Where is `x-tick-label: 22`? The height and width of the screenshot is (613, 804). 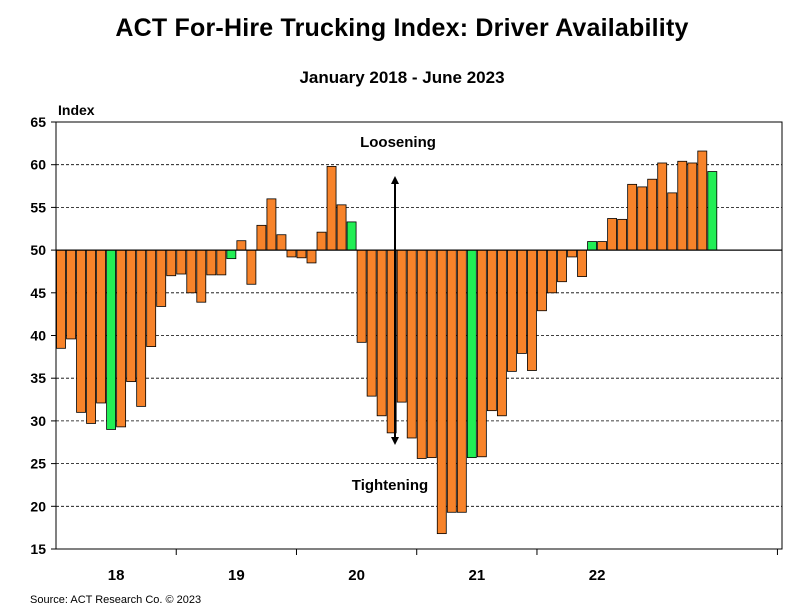
x-tick-label: 22 is located at coordinates (597, 575).